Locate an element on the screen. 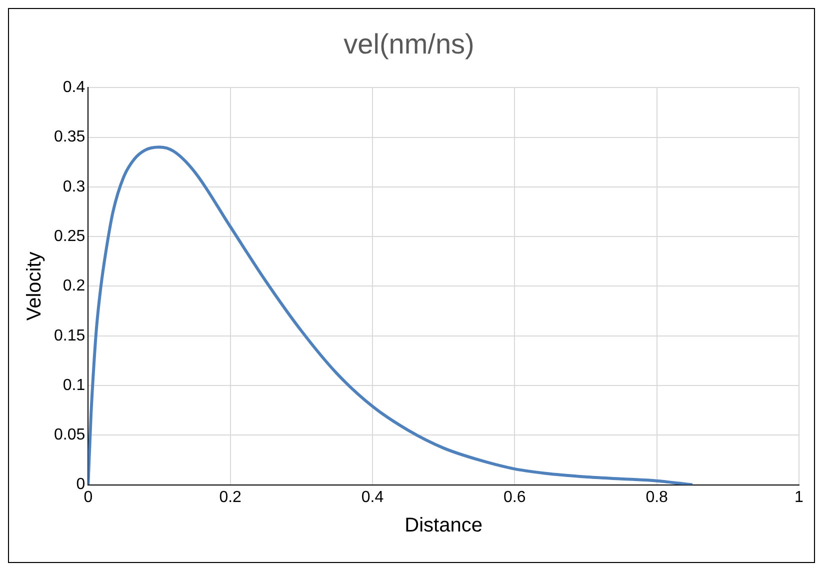  y-tick-label: 0 is located at coordinates (81, 485).